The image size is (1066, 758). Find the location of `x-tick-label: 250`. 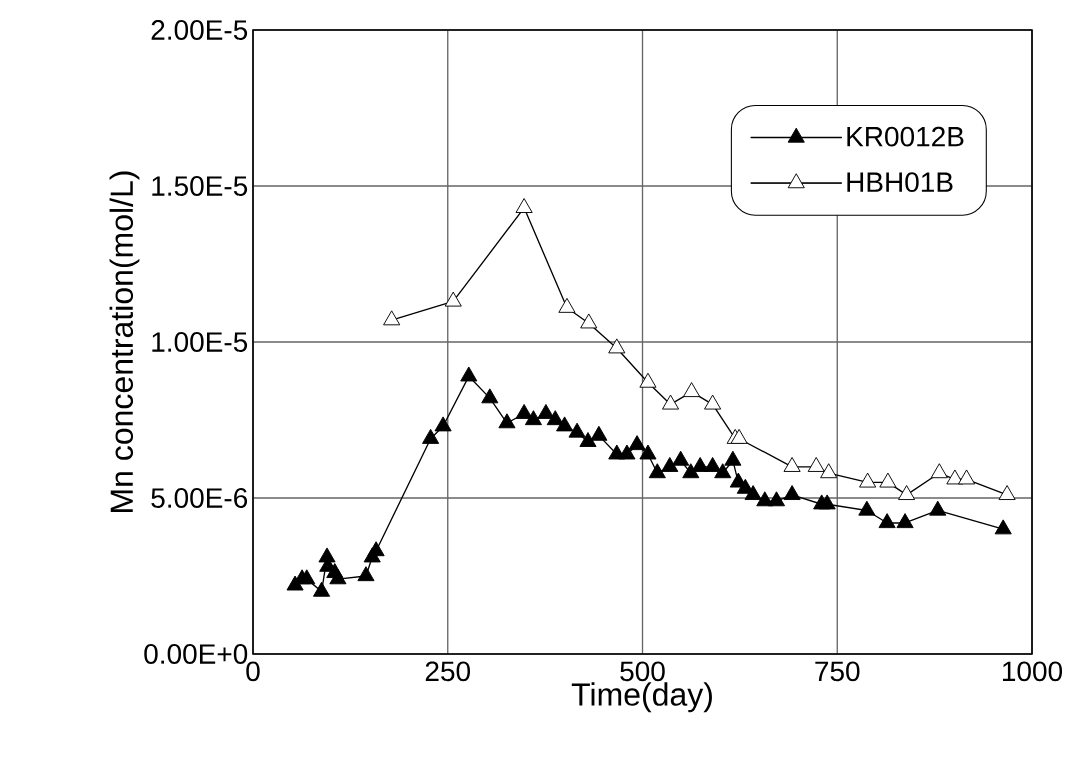

x-tick-label: 250 is located at coordinates (447, 671).